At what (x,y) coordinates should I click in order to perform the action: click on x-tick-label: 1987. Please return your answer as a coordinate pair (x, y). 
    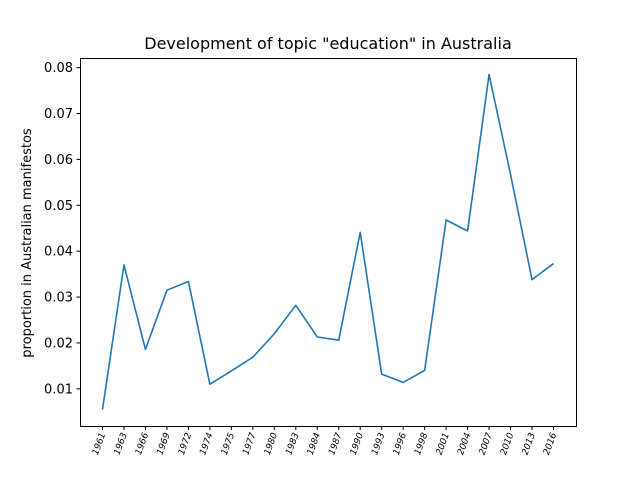
    Looking at the image, I should click on (335, 443).